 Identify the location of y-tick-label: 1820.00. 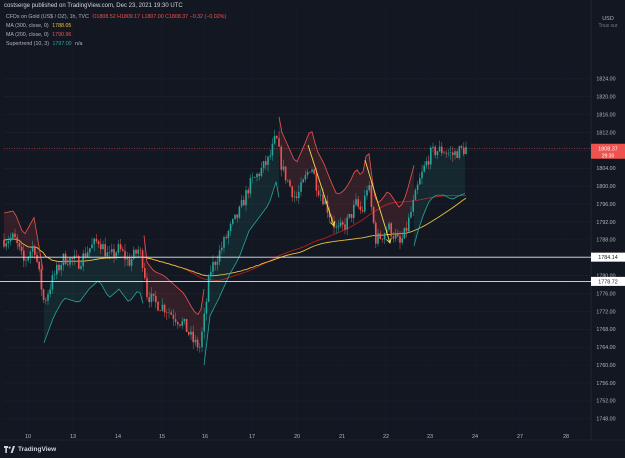
(605, 98).